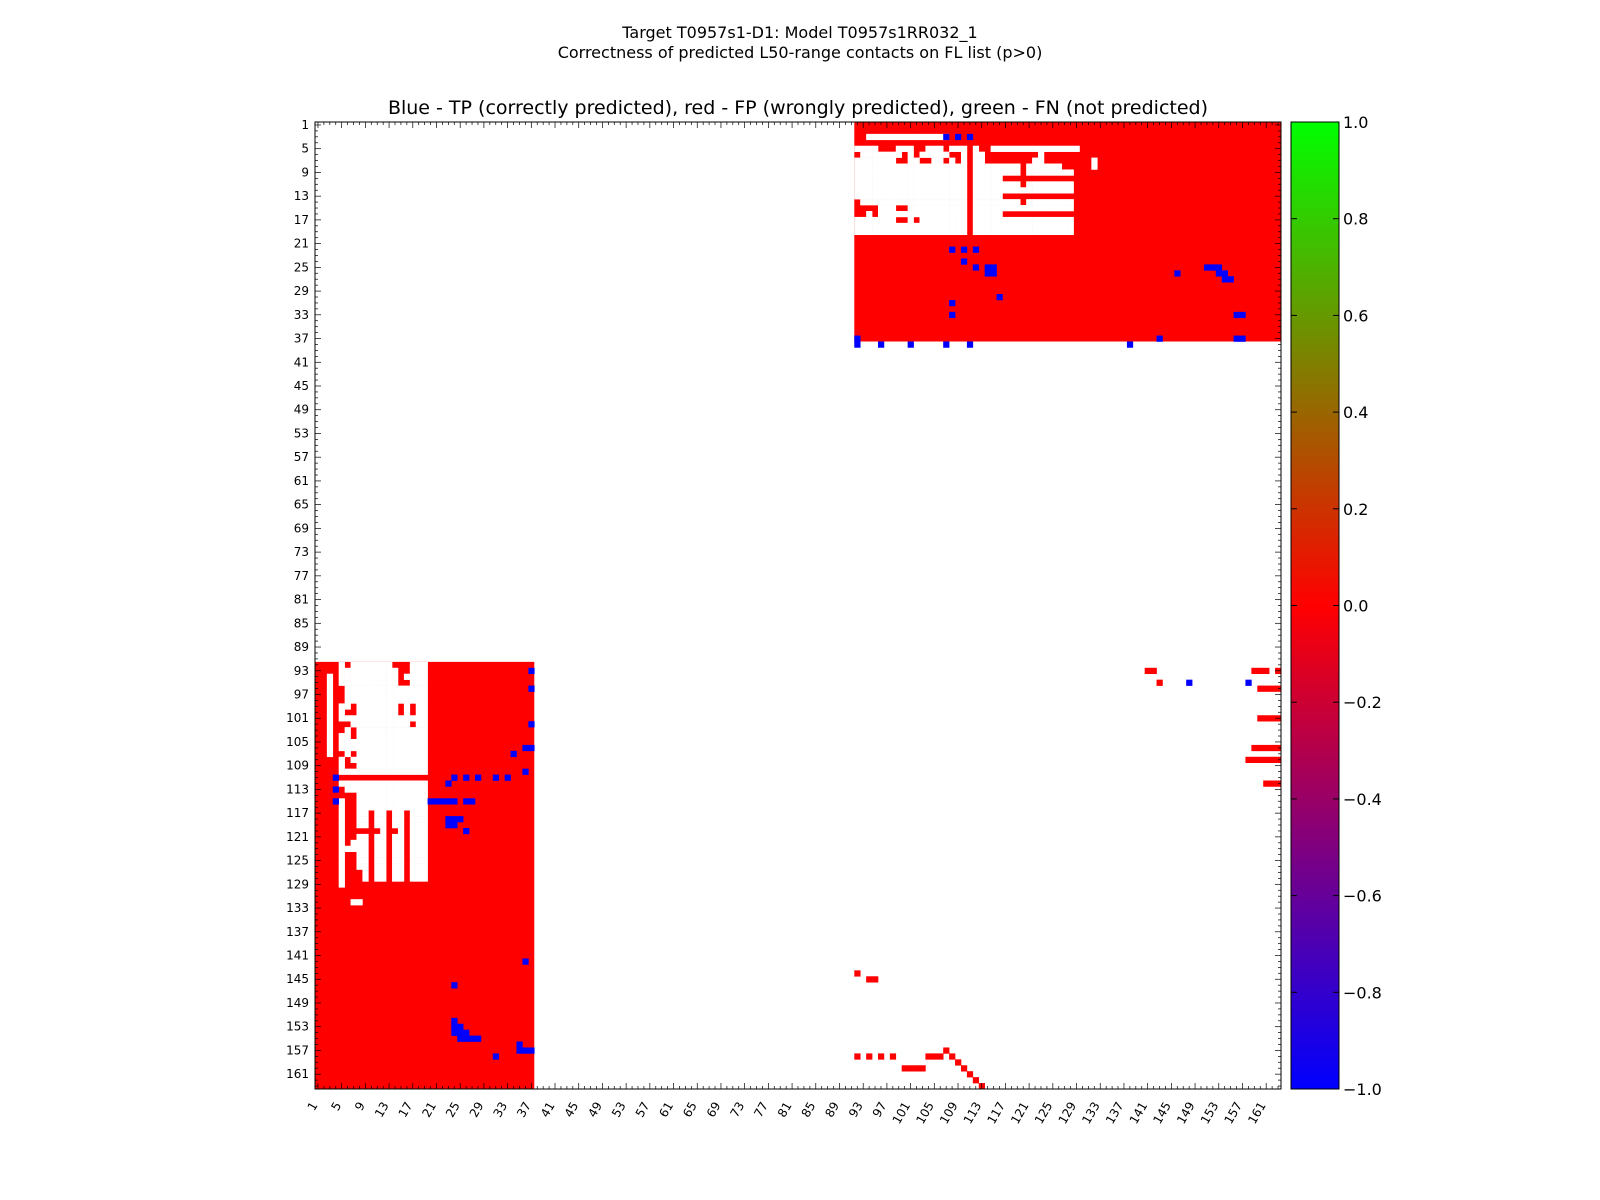 The image size is (1600, 1200). Describe the element at coordinates (1044, 1113) in the screenshot. I see `x-tick-label: 125` at that location.